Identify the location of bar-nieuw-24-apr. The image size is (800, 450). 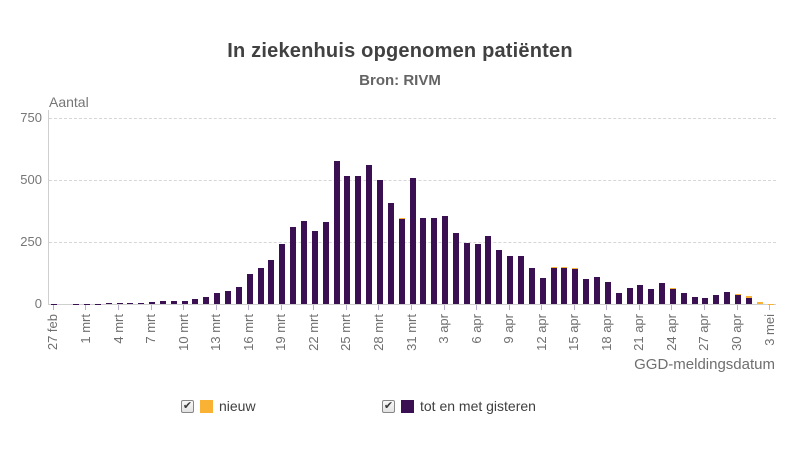
(672, 289).